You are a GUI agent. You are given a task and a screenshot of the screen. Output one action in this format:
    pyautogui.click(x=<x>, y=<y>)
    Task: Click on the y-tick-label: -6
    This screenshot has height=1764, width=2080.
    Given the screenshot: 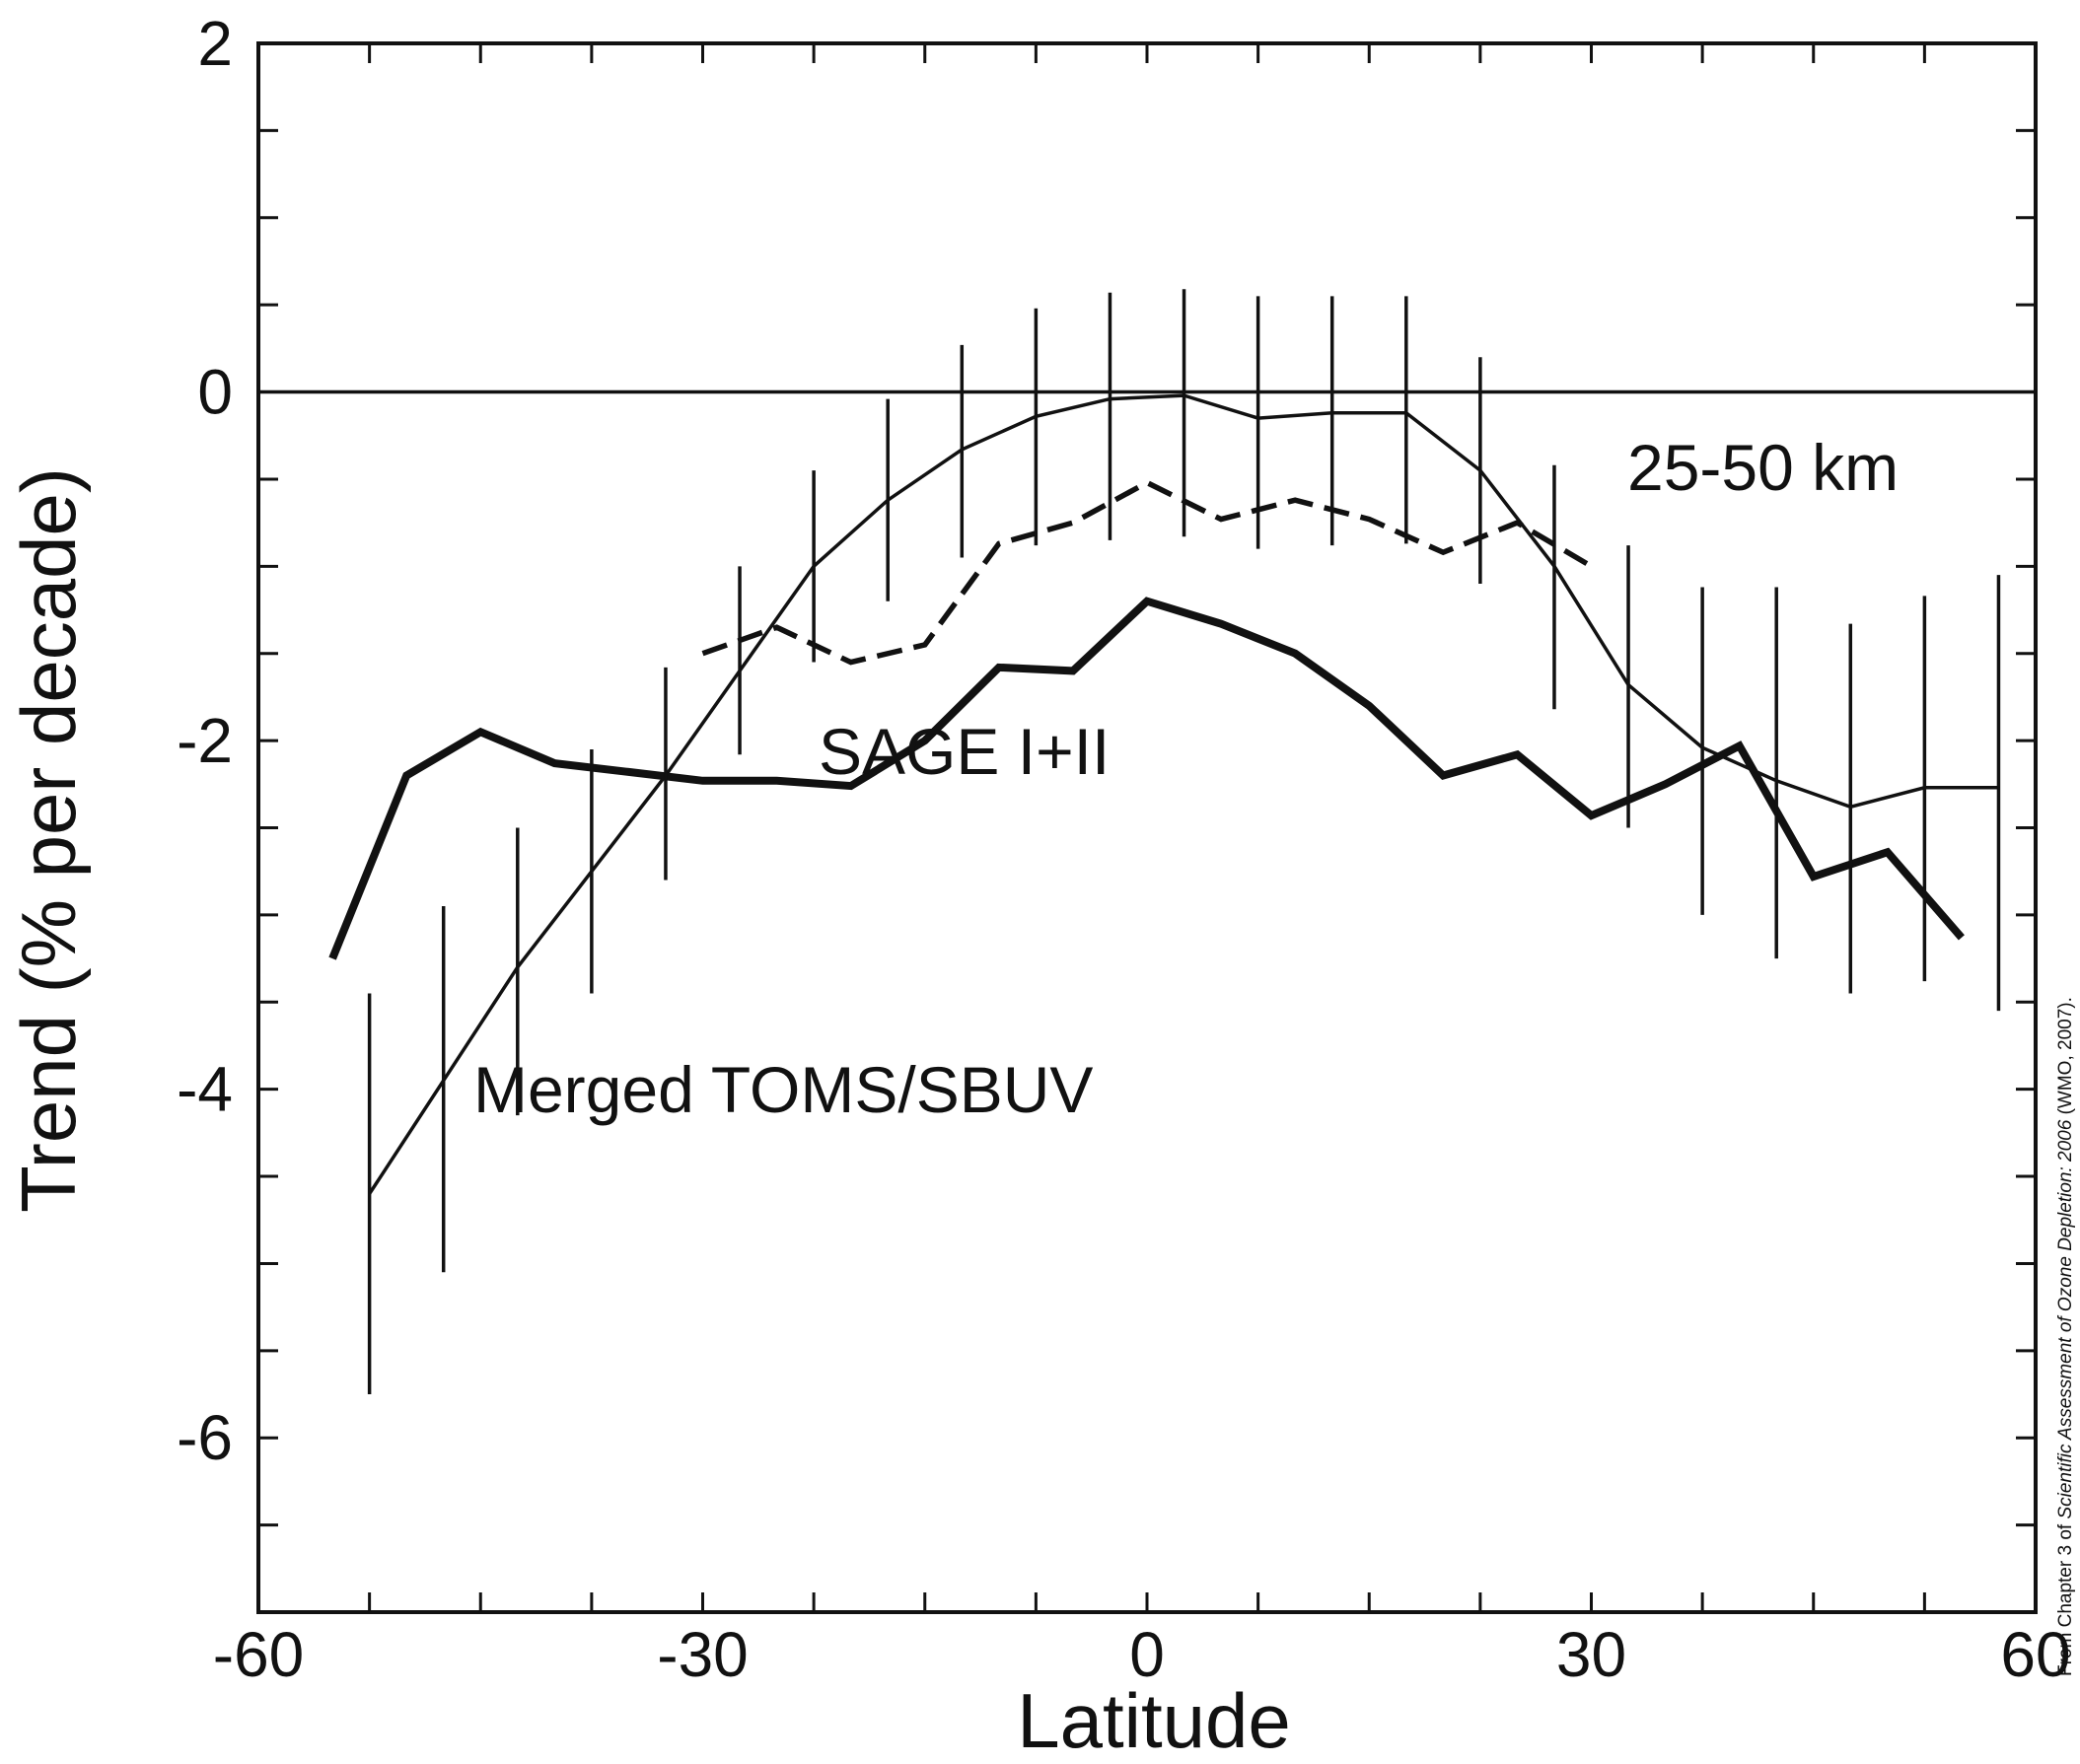 What is the action you would take?
    pyautogui.click(x=205, y=1438)
    